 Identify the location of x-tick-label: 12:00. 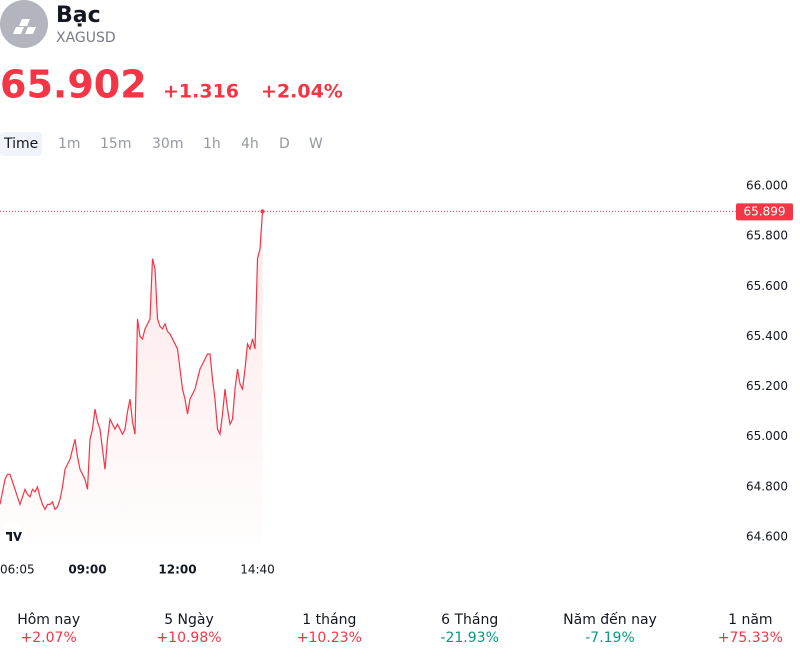
(177, 570).